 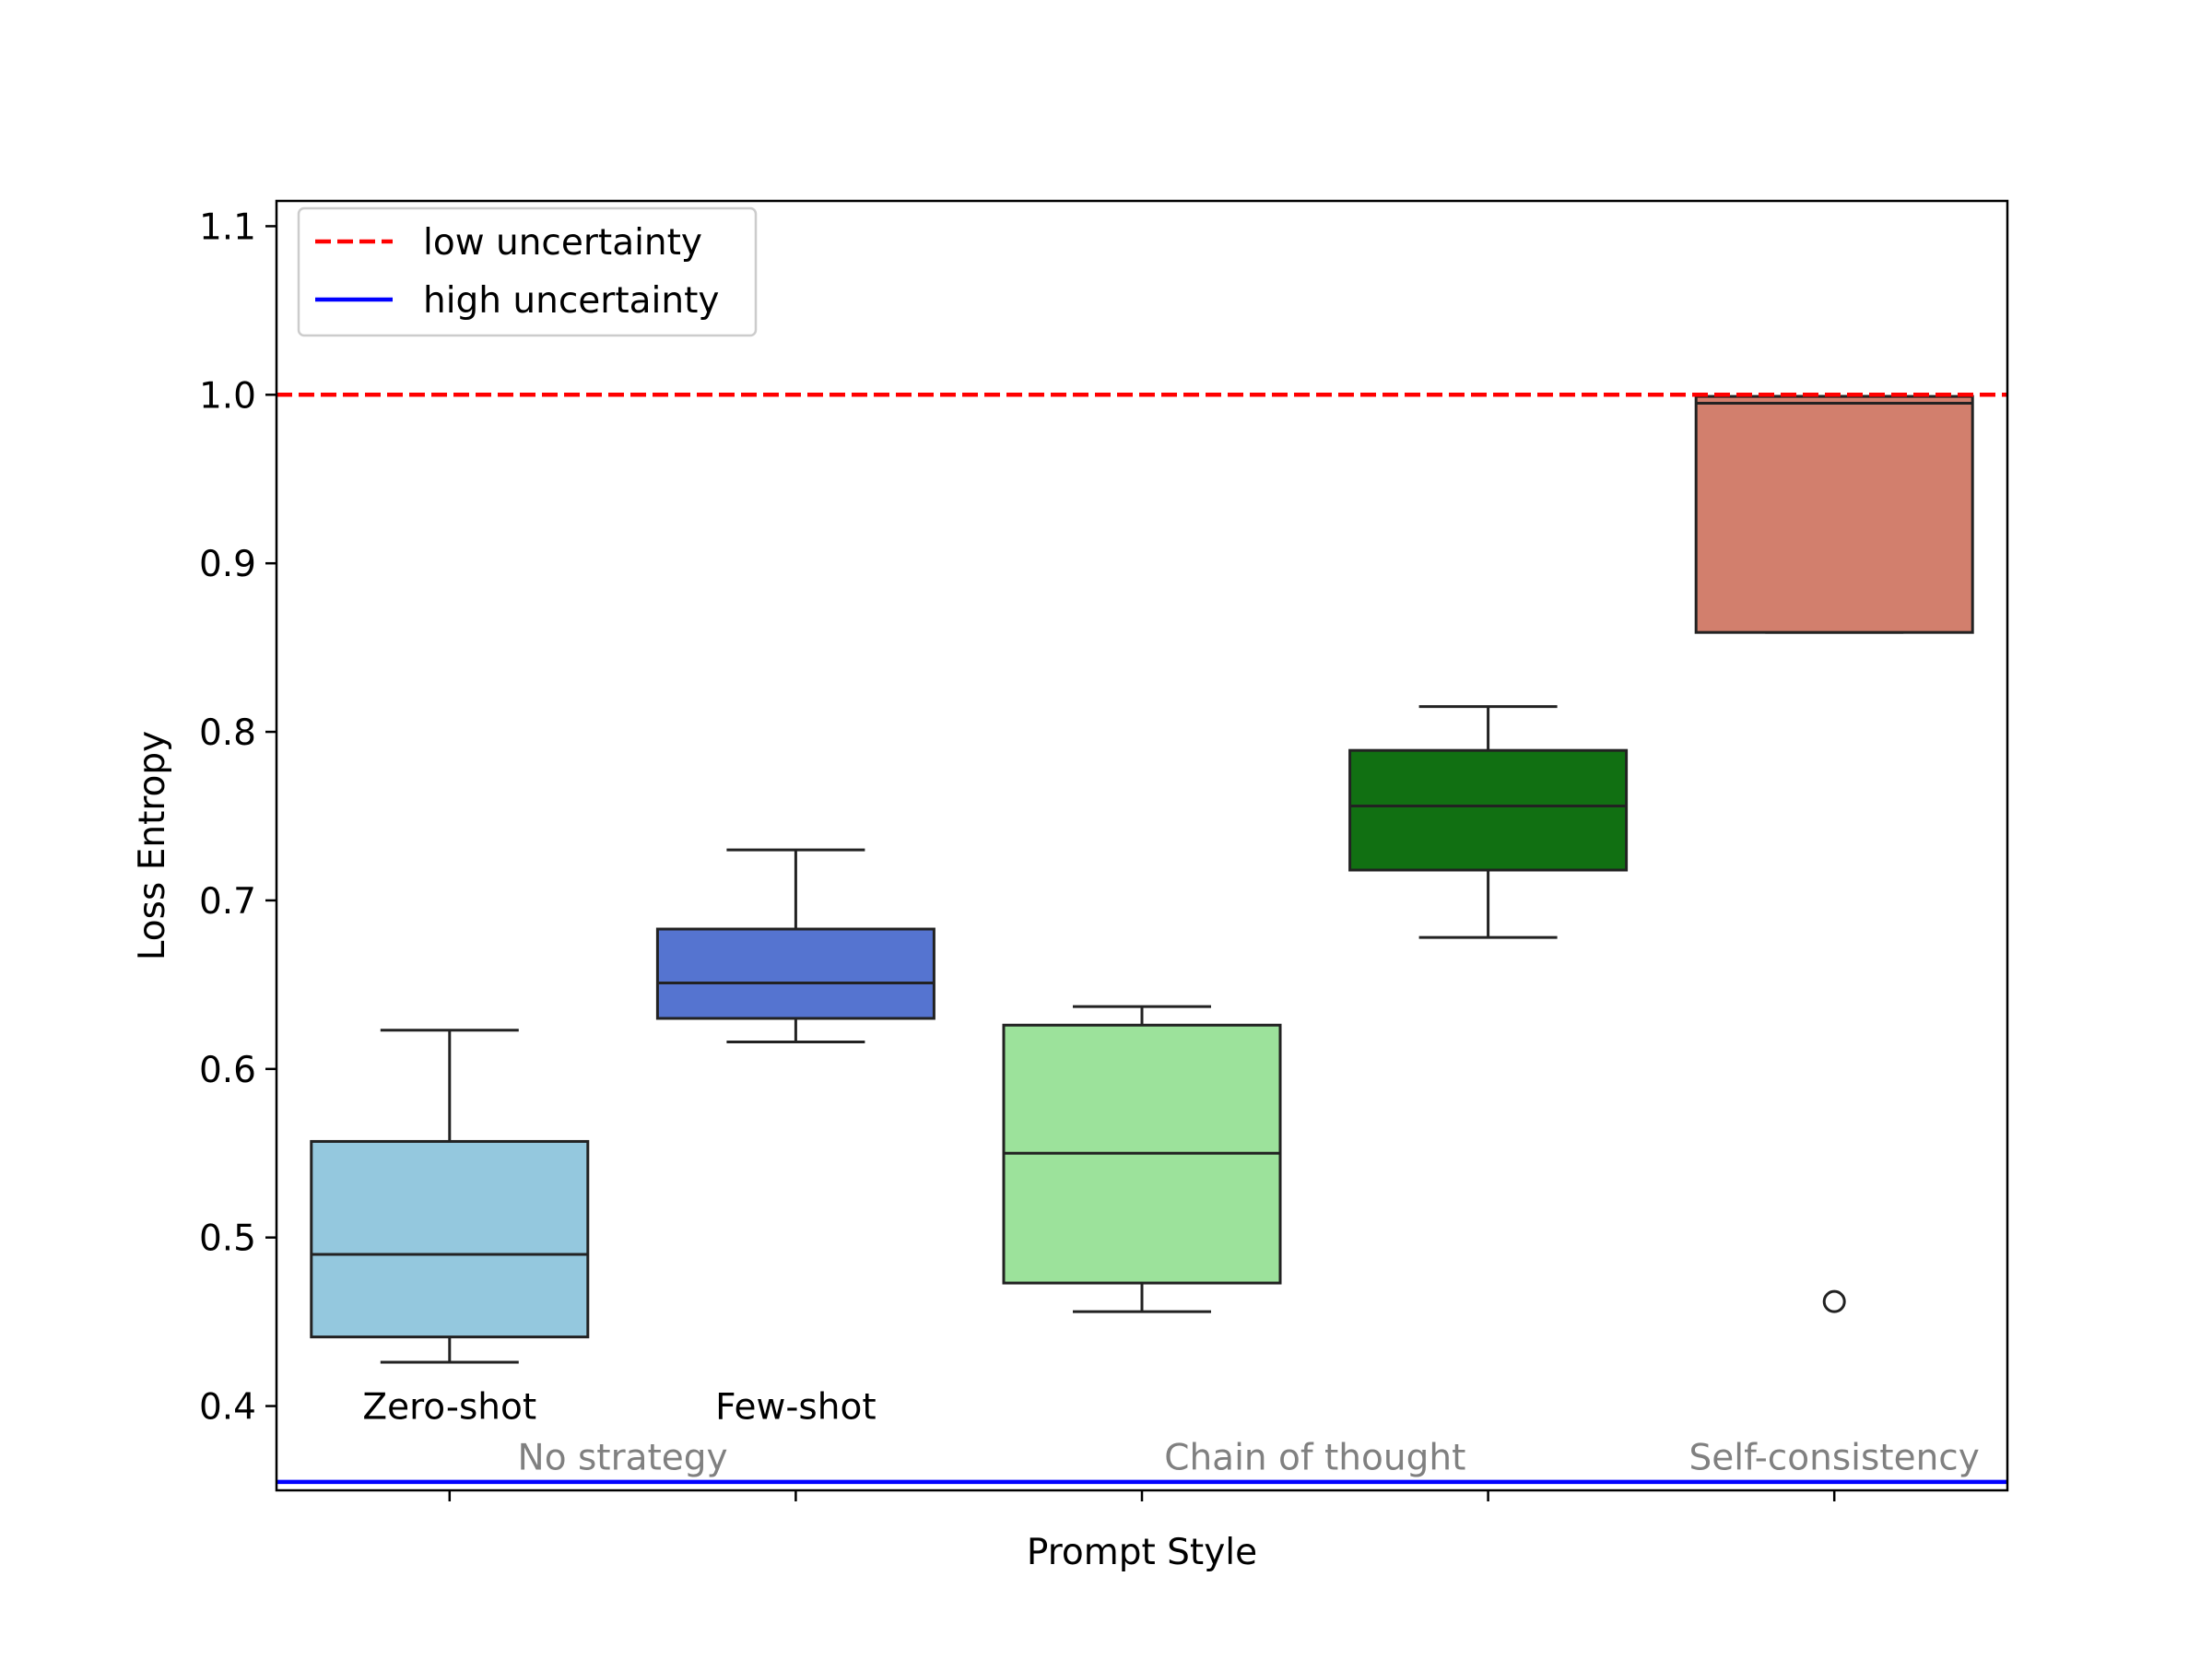 What do you see at coordinates (227, 564) in the screenshot?
I see `y-tick-label: 0.9` at bounding box center [227, 564].